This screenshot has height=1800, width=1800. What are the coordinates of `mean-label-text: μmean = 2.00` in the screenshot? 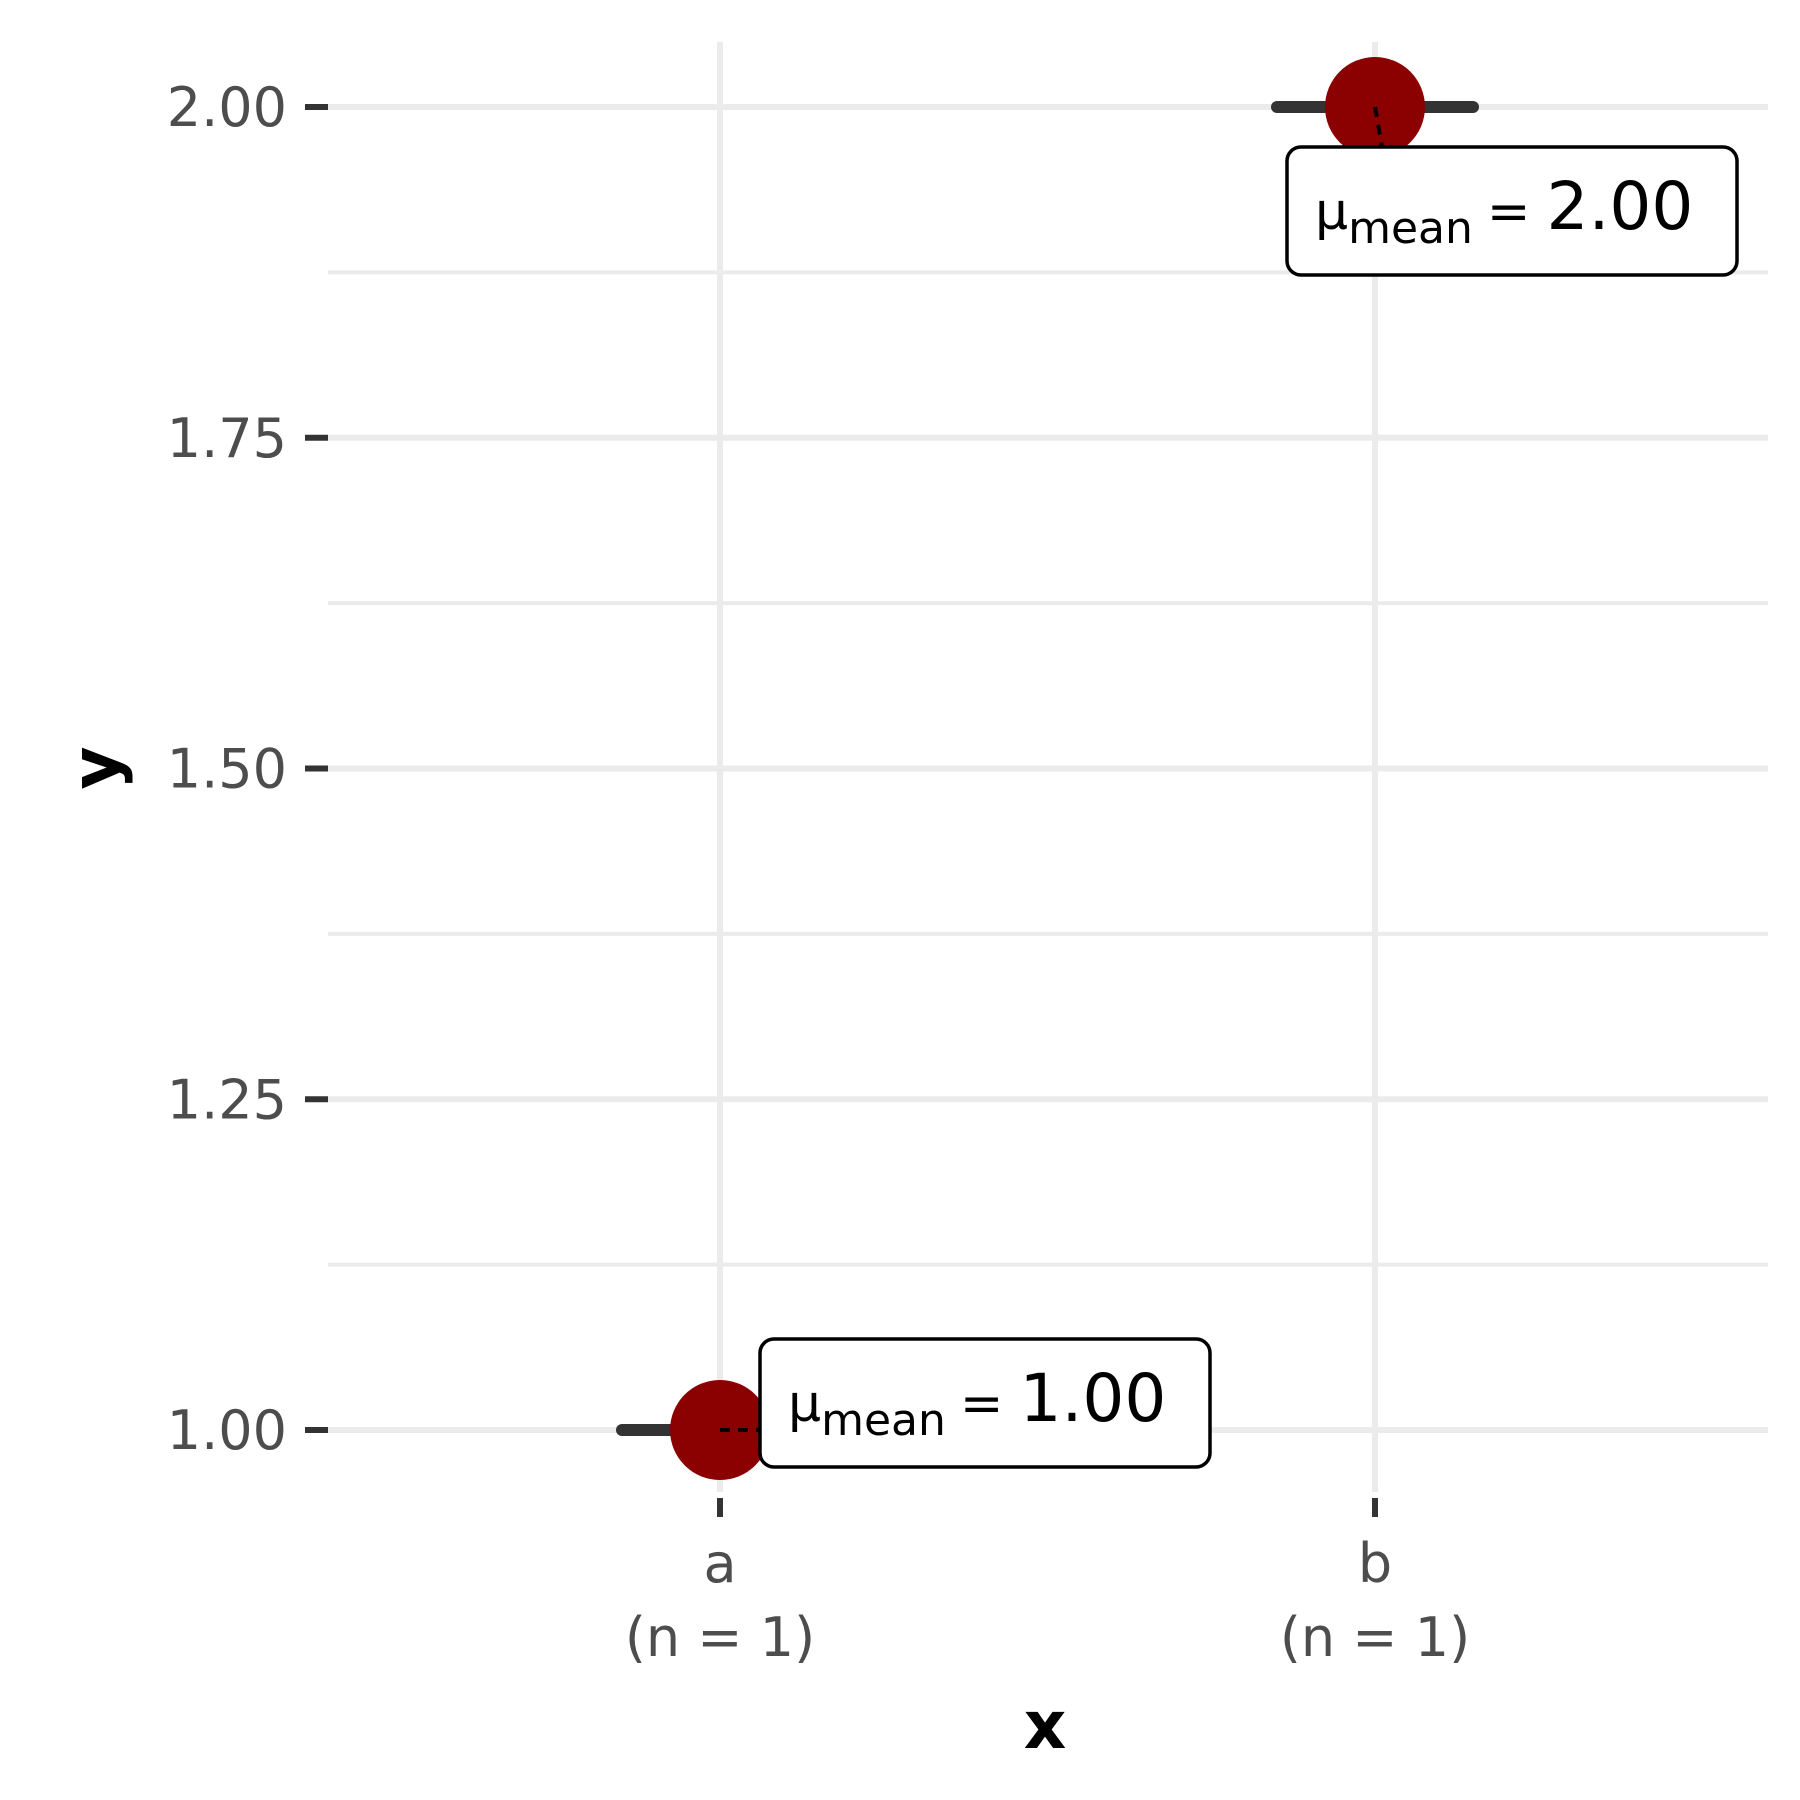 It's located at (1504, 211).